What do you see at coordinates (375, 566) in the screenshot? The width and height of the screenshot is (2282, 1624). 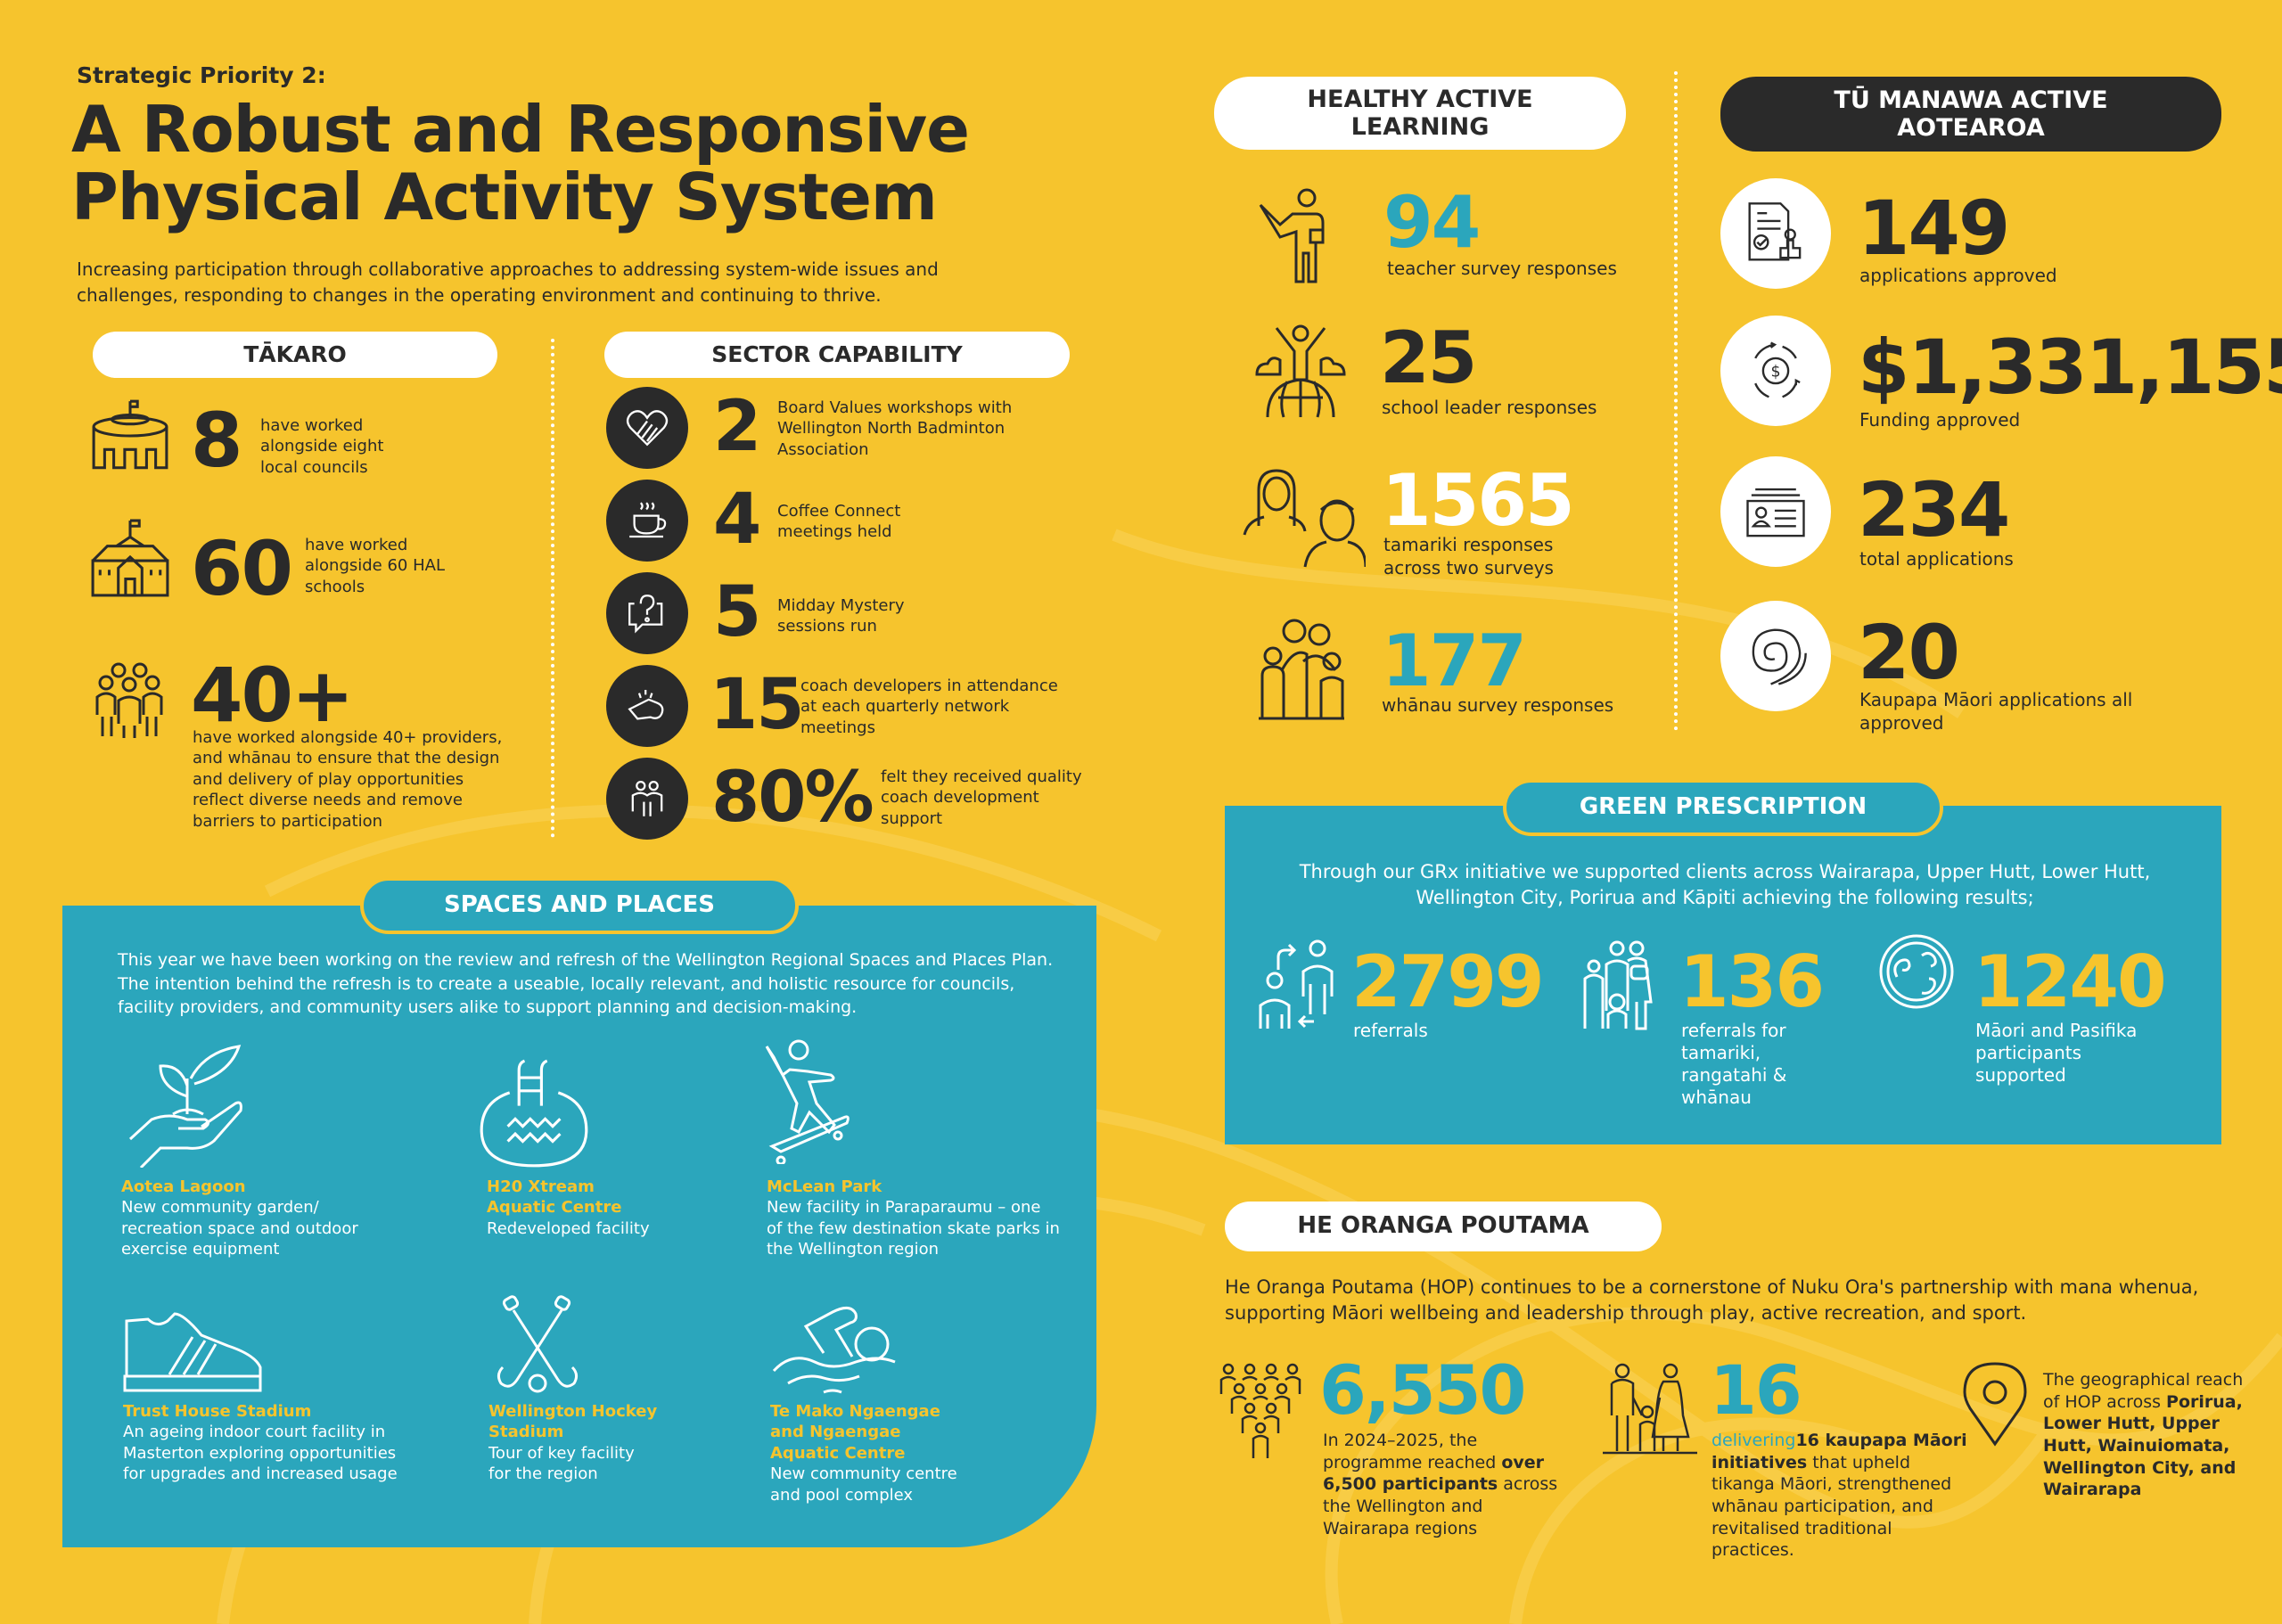 I see `takaro-text-2: have worked alongside 60 HAL schools` at bounding box center [375, 566].